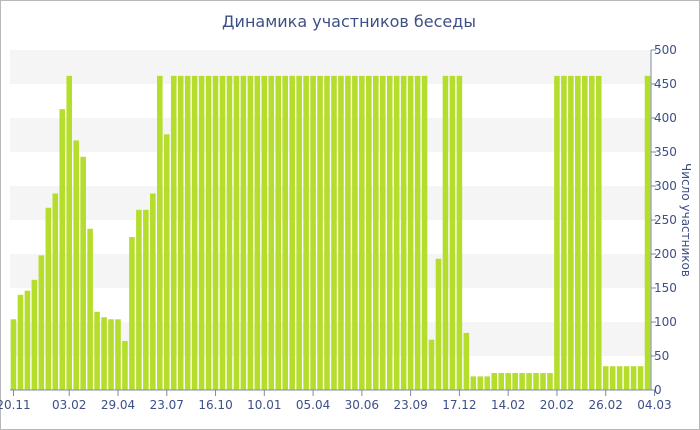 The width and height of the screenshot is (700, 430). I want to click on x-tick-label: 10.01, so click(264, 405).